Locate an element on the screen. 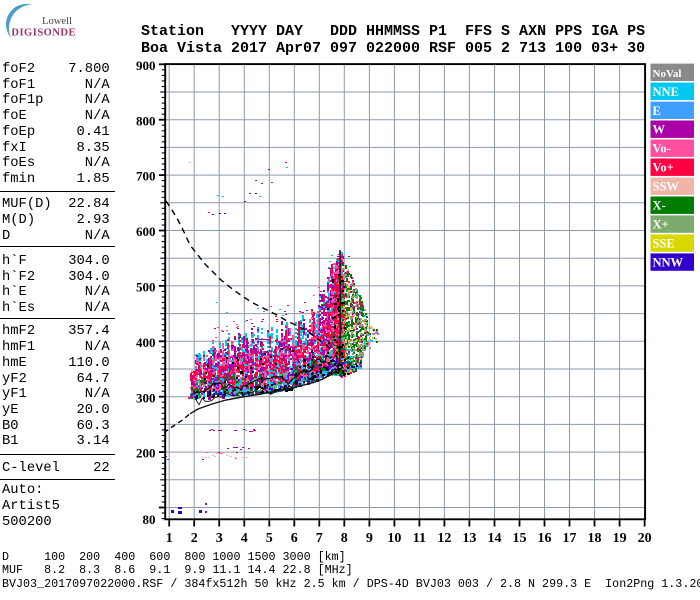 Image resolution: width=700 pixels, height=600 pixels. svg-text: DIGISONDE is located at coordinates (43, 32).